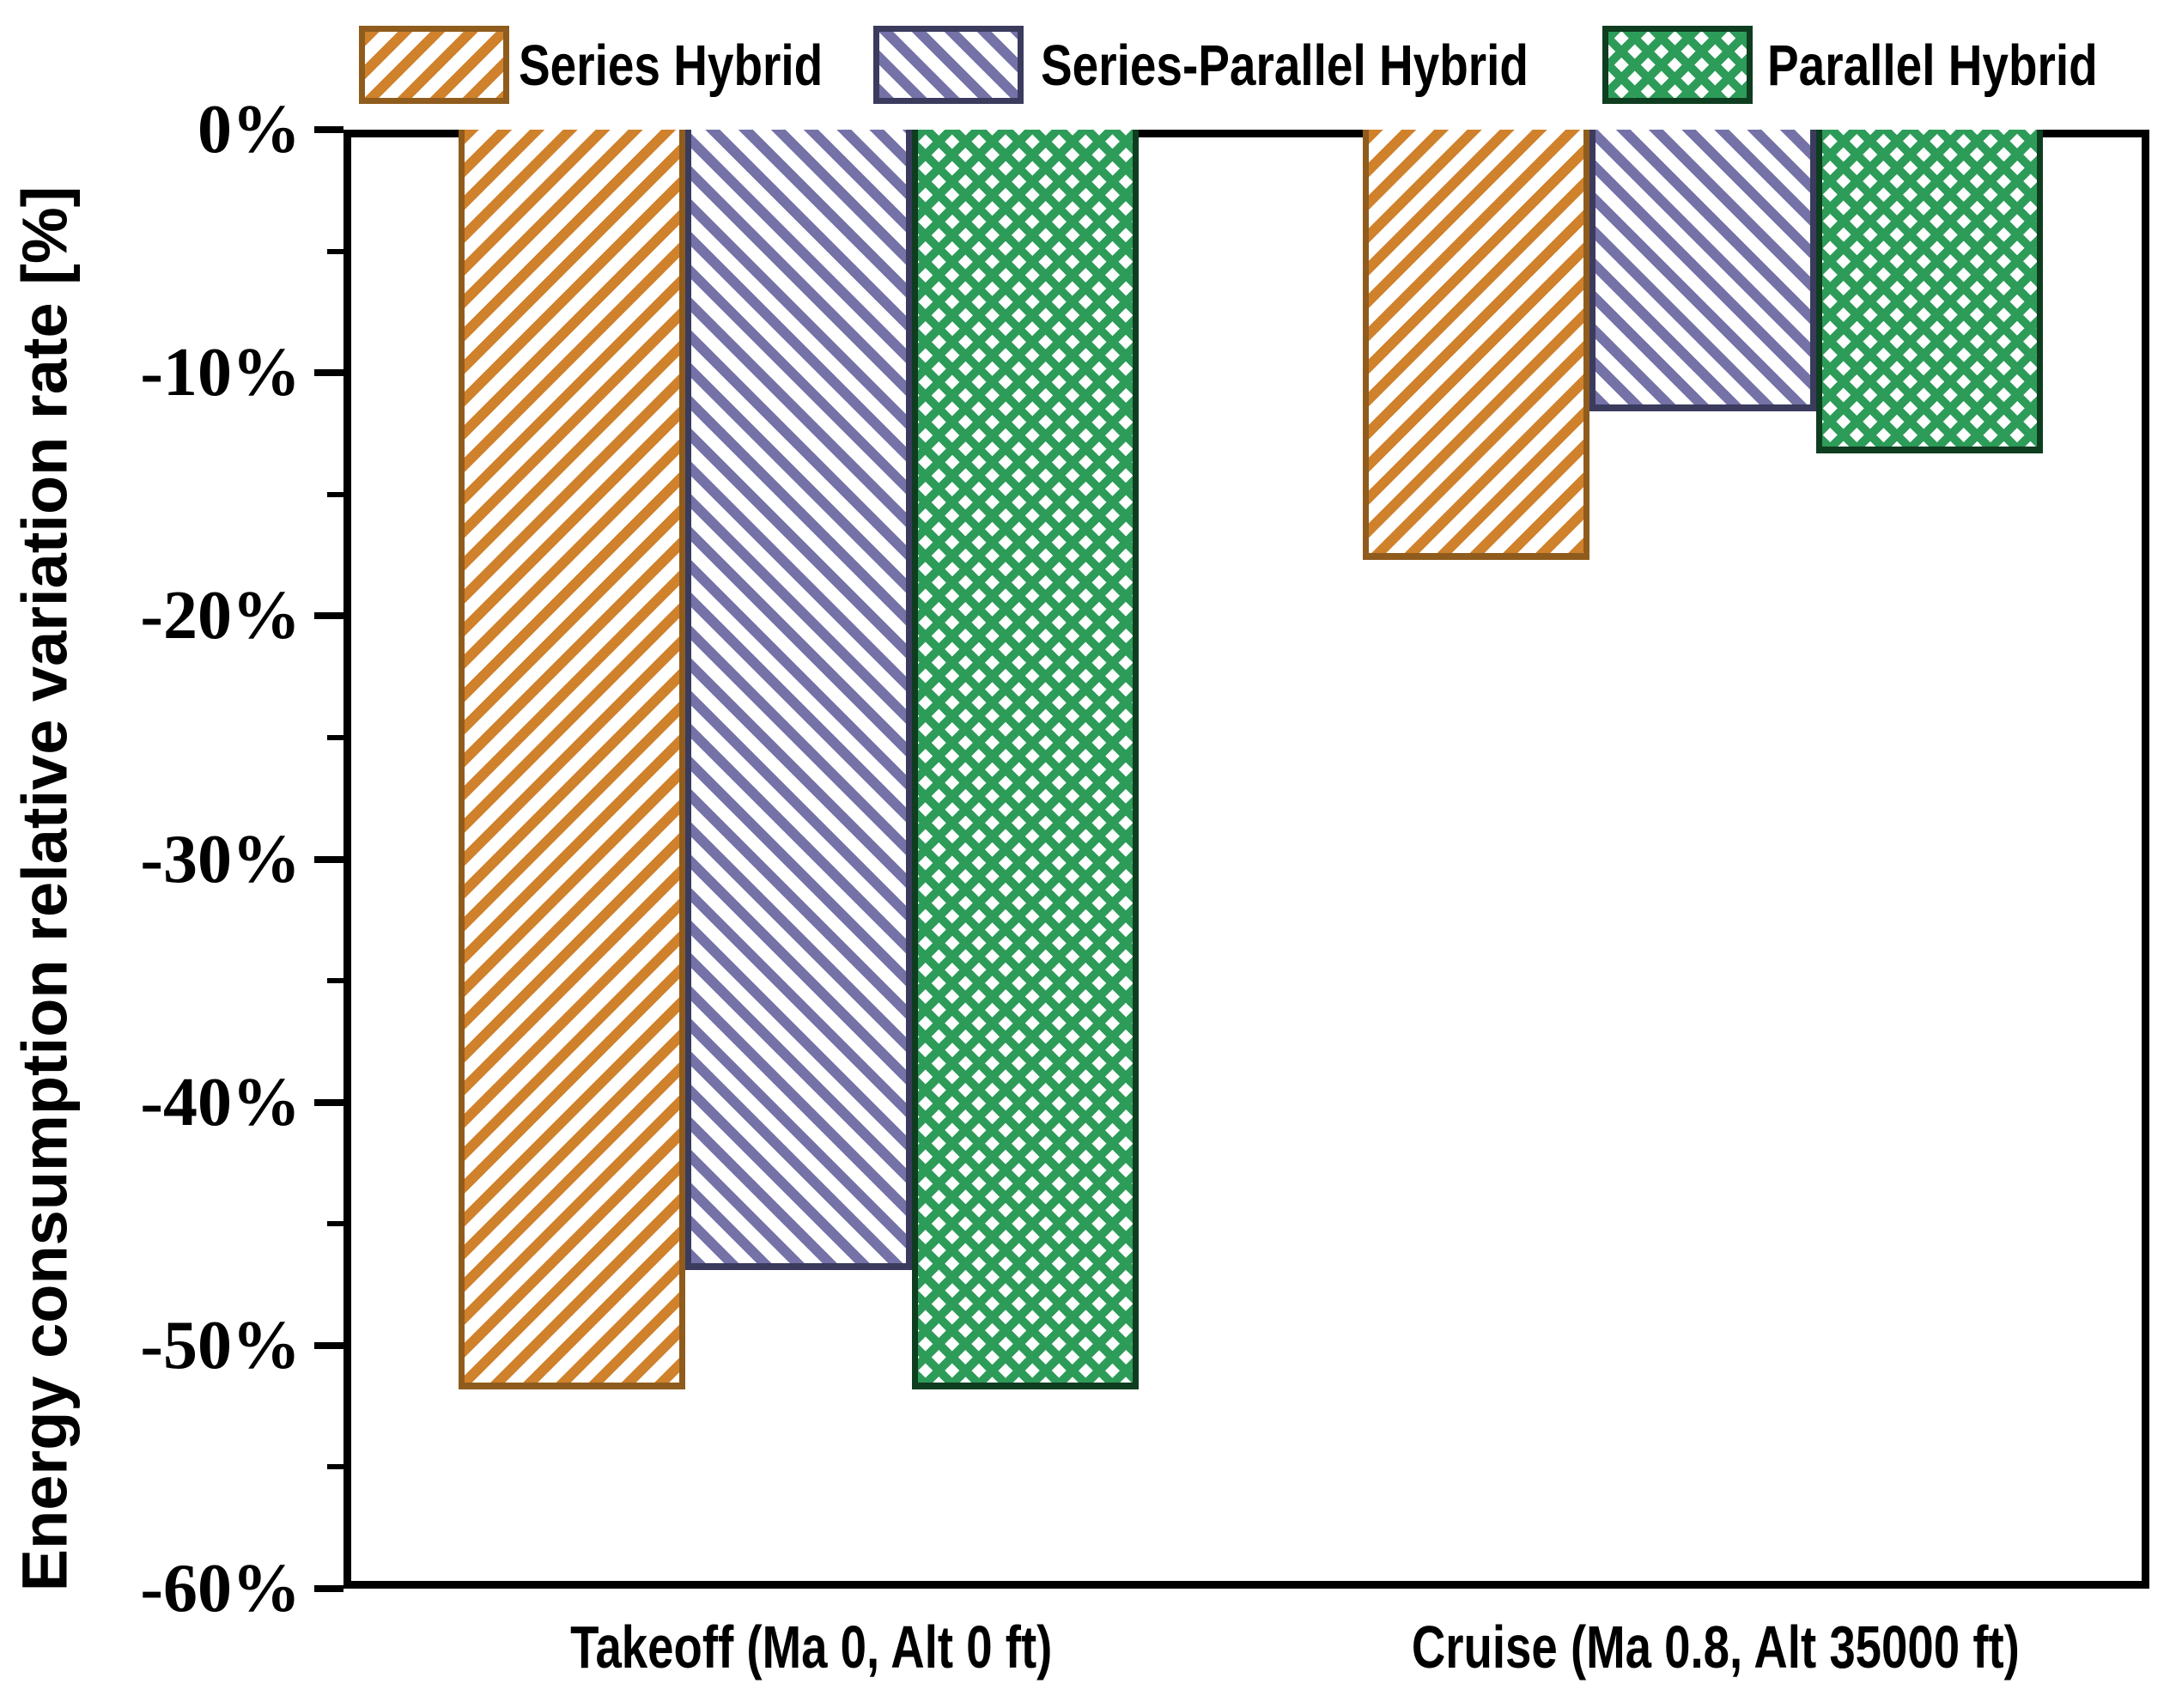  I want to click on y-tick-label: -60%, so click(220, 1588).